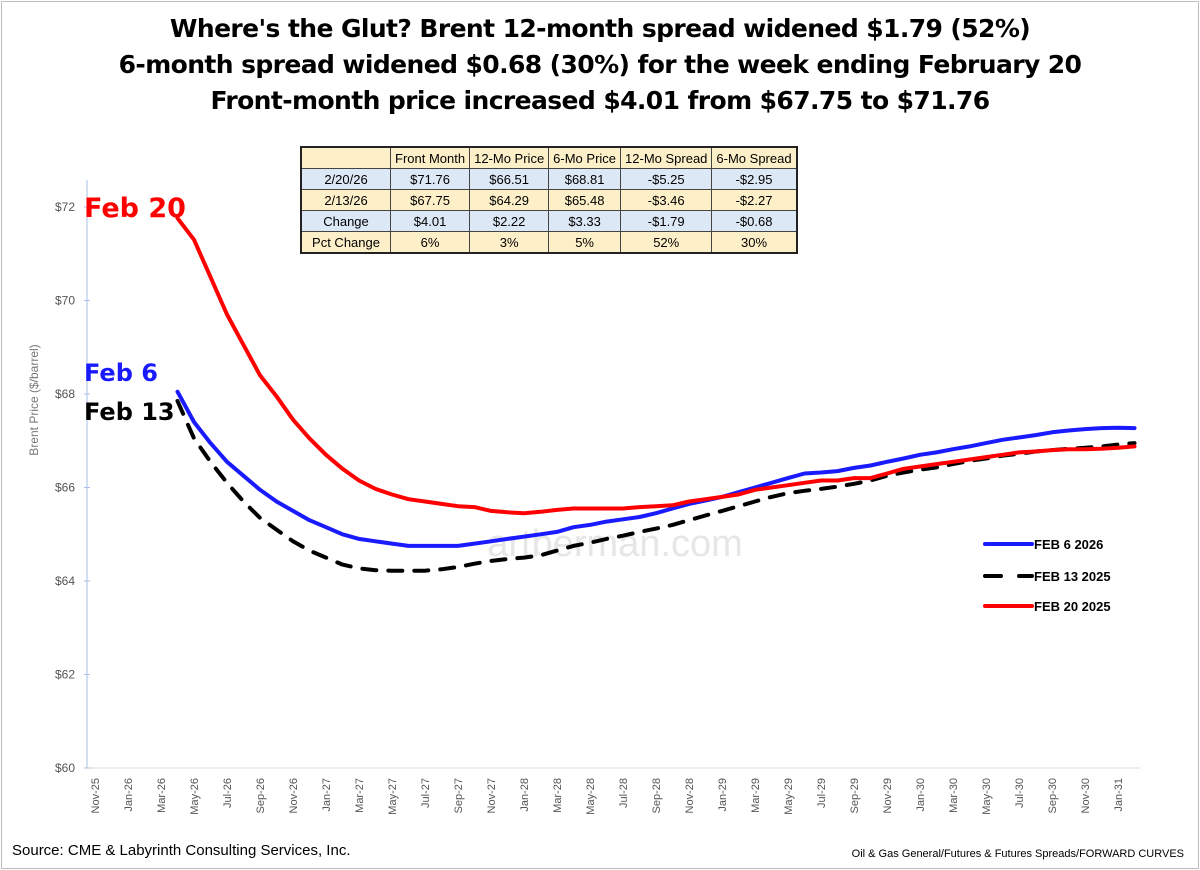 This screenshot has height=870, width=1200. I want to click on table-cell: 6%, so click(430, 242).